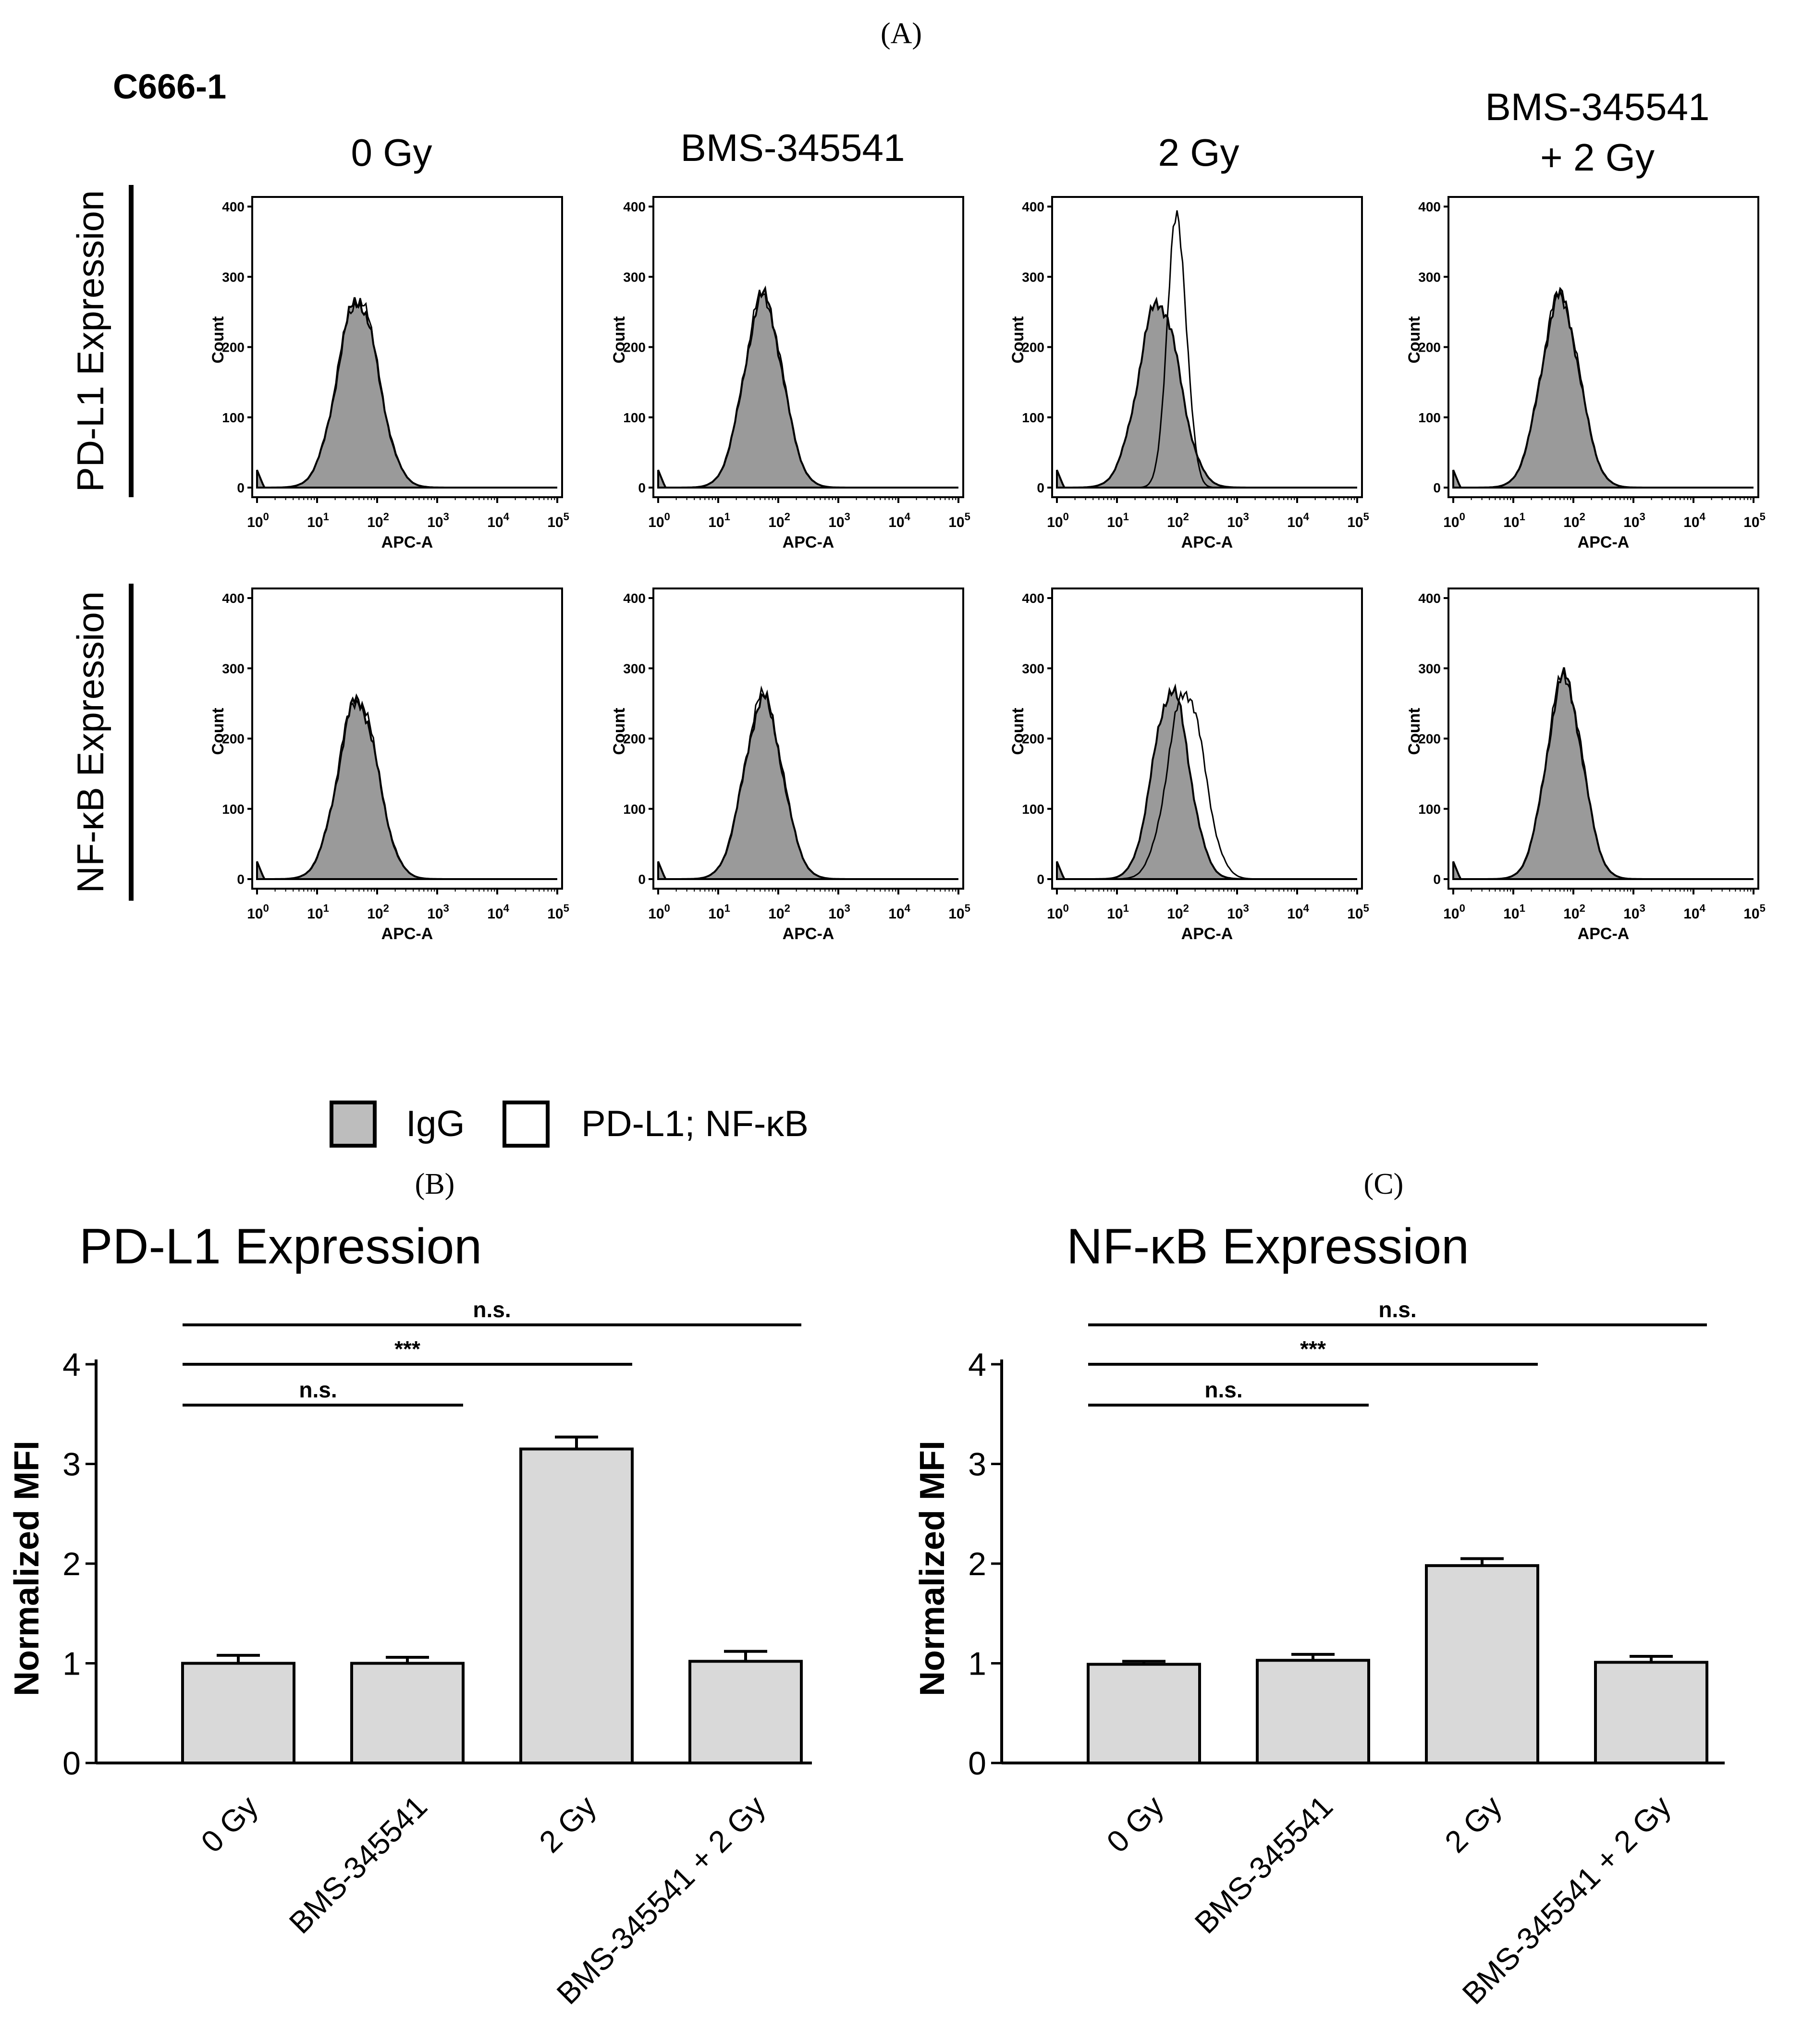 Image resolution: width=1803 pixels, height=2044 pixels. I want to click on y-axis-title: Normalized MFI, so click(932, 1568).